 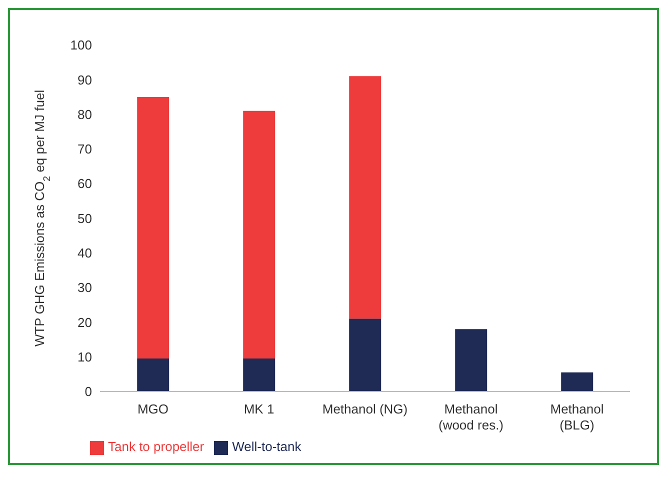 I want to click on y-tick-label: 50, so click(x=85, y=218).